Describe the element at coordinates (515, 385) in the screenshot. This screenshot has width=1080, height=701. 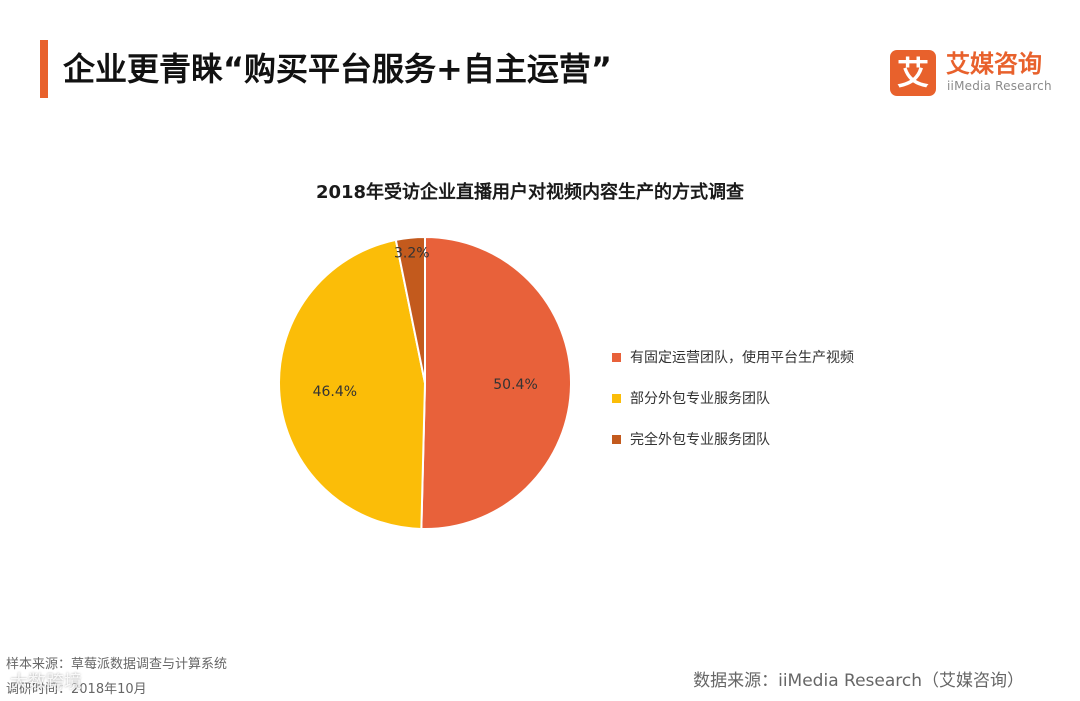
I see `pie-data-label-0: 50.4%` at that location.